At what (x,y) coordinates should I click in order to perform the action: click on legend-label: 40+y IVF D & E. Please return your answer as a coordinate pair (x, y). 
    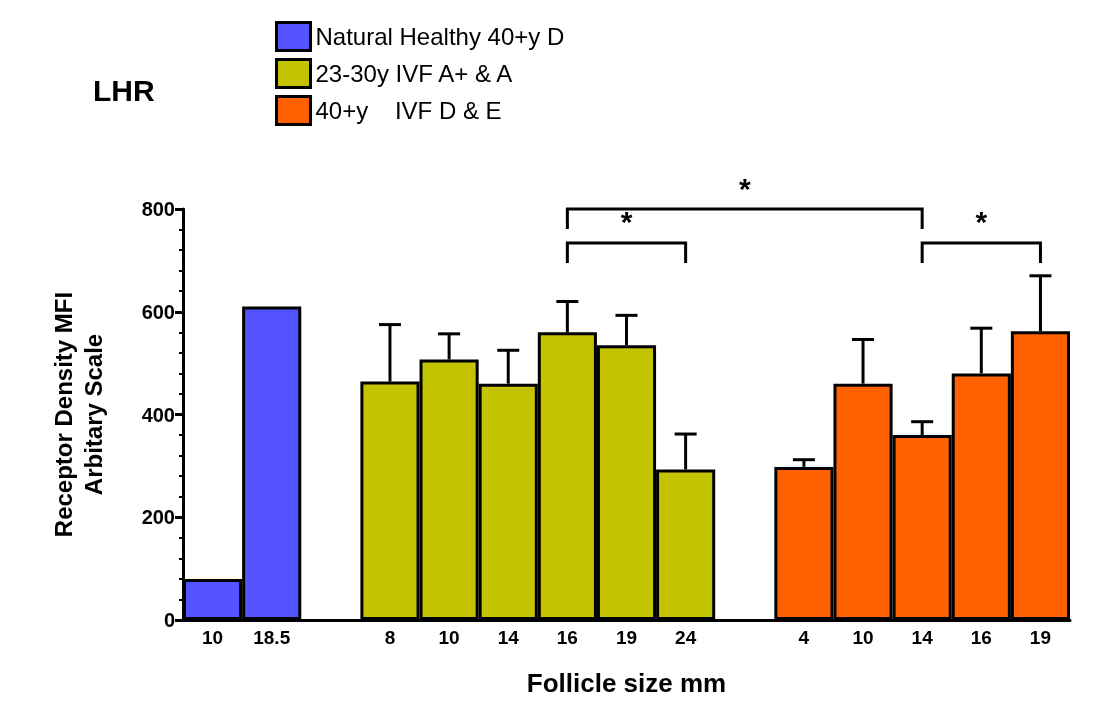
    Looking at the image, I should click on (408, 110).